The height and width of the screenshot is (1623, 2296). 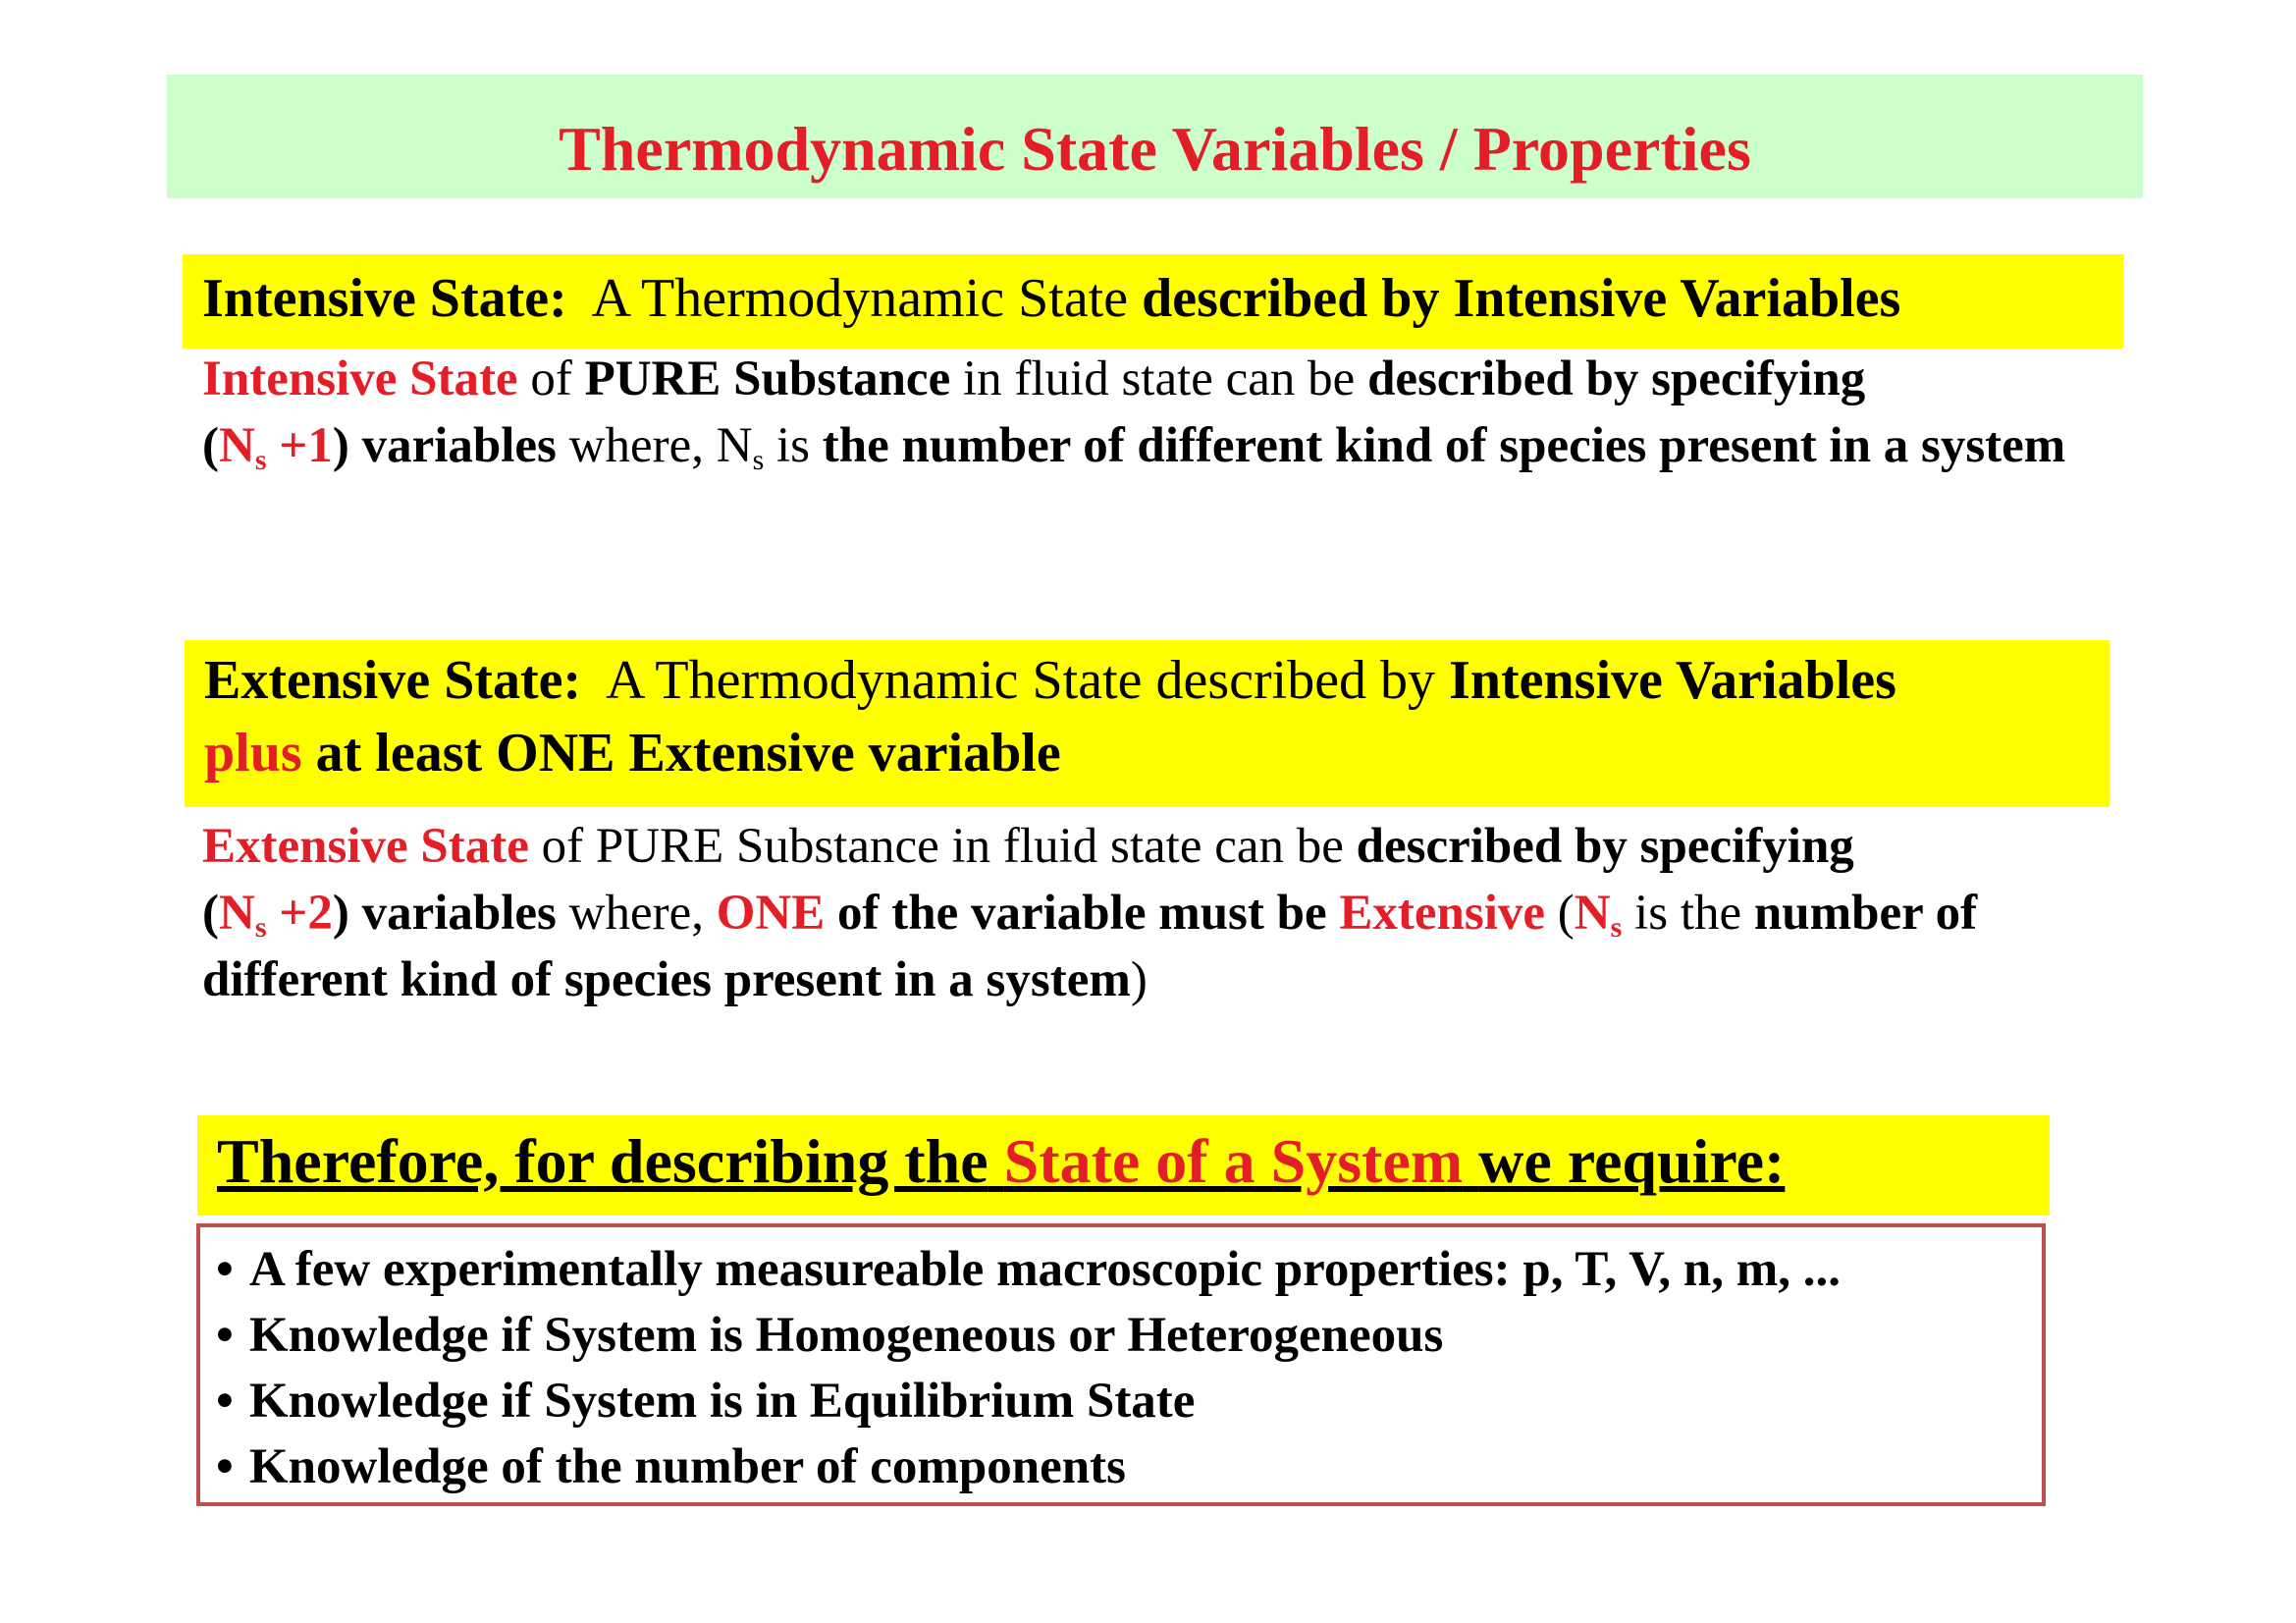 What do you see at coordinates (771, 913) in the screenshot?
I see `text-fragment: ONE` at bounding box center [771, 913].